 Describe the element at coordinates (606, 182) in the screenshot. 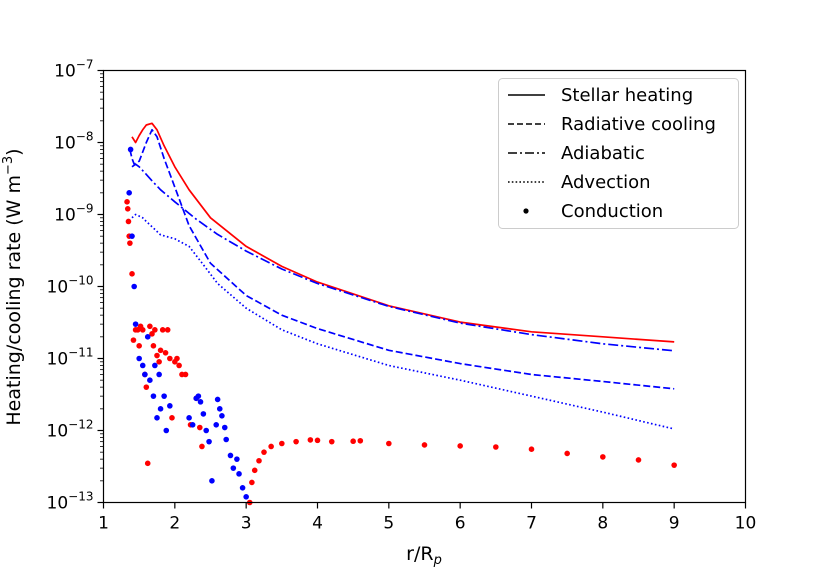

I see `legend-label-advection: Advection` at that location.